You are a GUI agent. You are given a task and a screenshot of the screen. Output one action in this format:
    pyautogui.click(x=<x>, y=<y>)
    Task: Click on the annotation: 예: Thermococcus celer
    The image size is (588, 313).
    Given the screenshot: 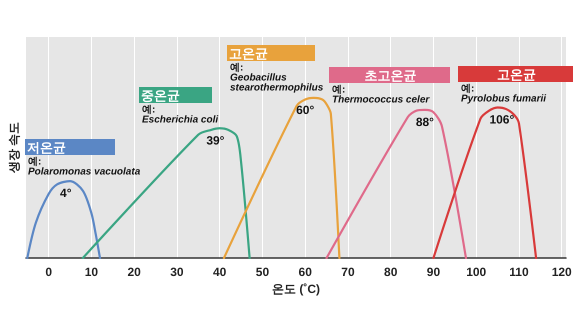 What is the action you would take?
    pyautogui.click(x=381, y=95)
    